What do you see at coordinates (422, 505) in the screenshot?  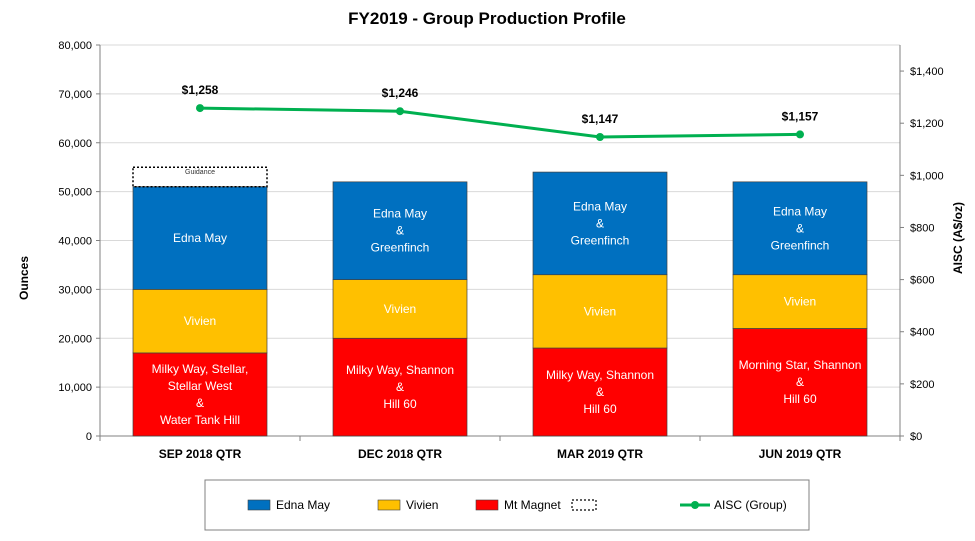 I see `legend-label-vivien: Vivien` at bounding box center [422, 505].